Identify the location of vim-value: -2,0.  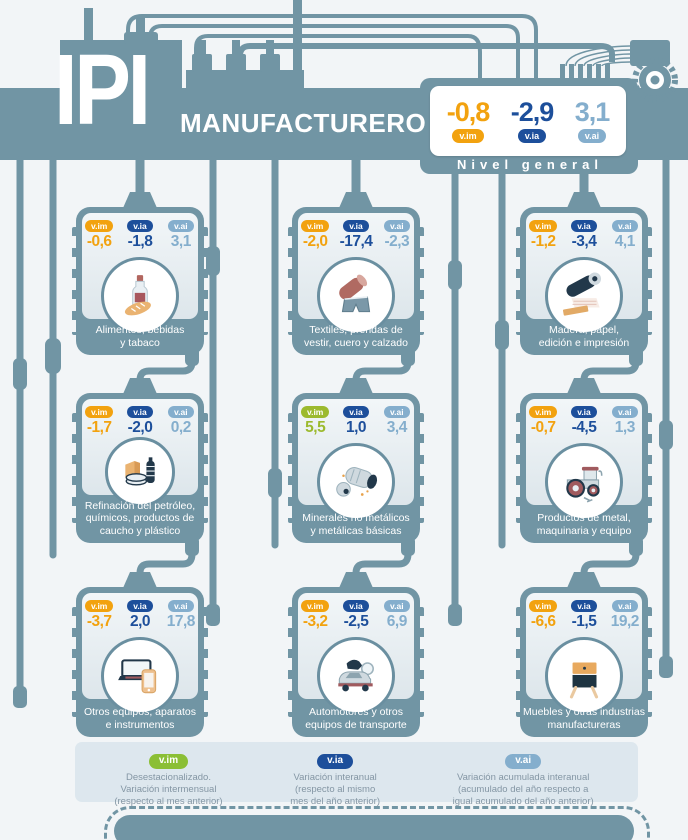
(315, 241).